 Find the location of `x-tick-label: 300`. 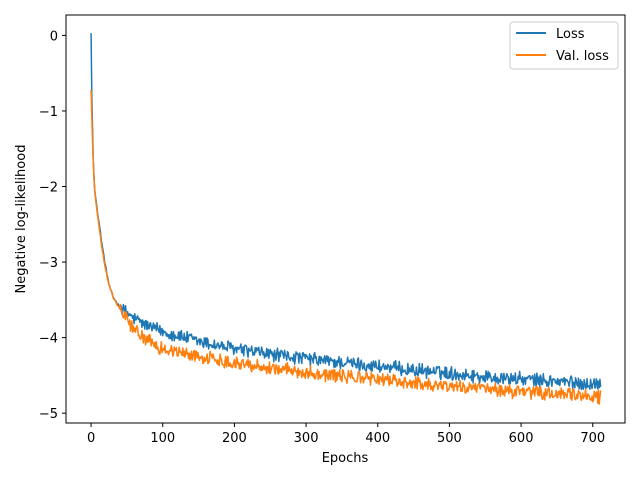

x-tick-label: 300 is located at coordinates (306, 438).